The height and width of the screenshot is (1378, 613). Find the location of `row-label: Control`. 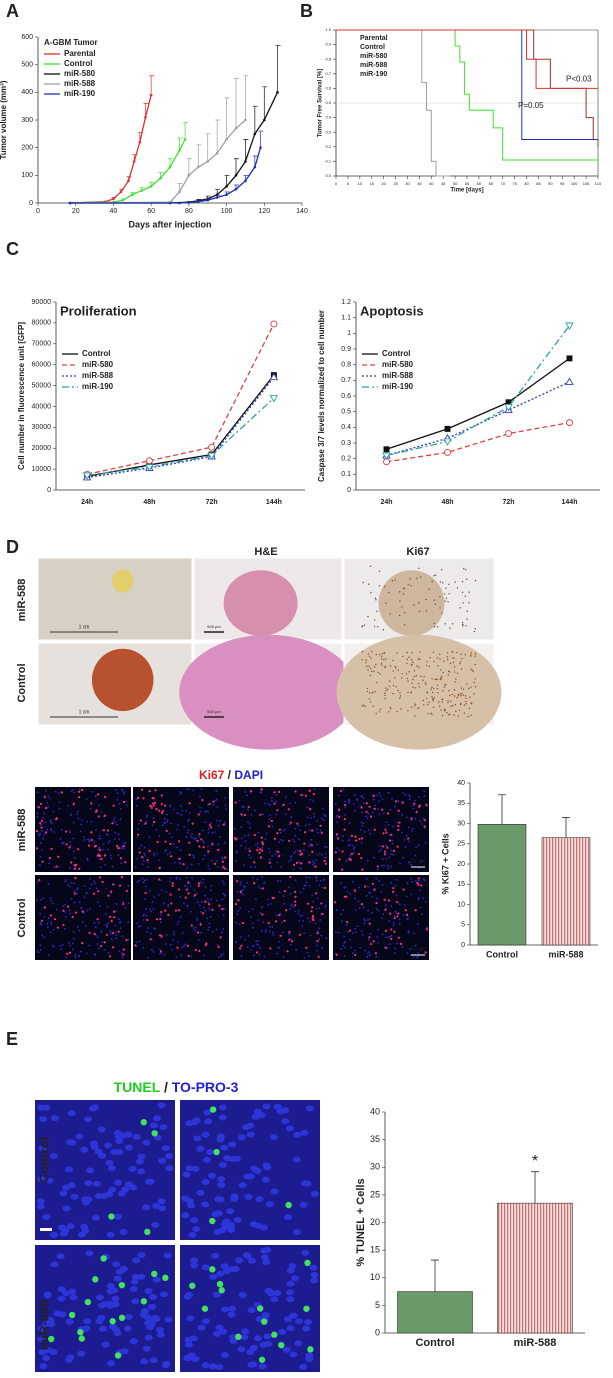

row-label: Control is located at coordinates (22, 917).